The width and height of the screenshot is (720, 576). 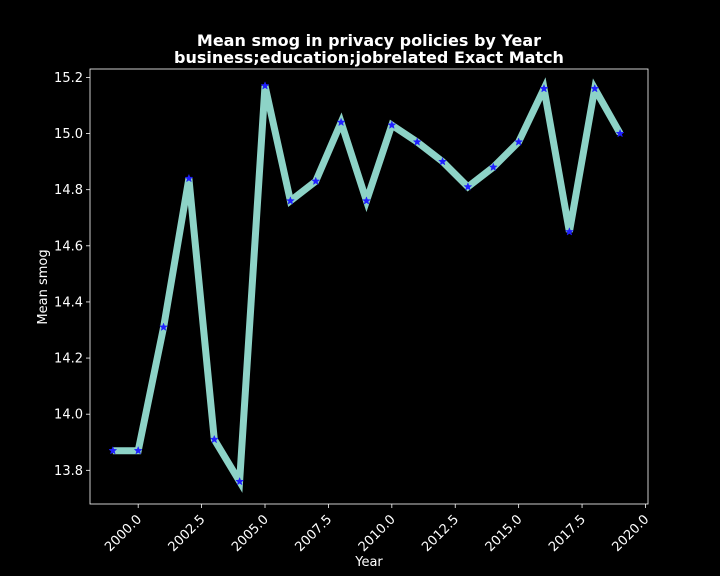 What do you see at coordinates (68, 134) in the screenshot?
I see `y-tick-label: 15.0` at bounding box center [68, 134].